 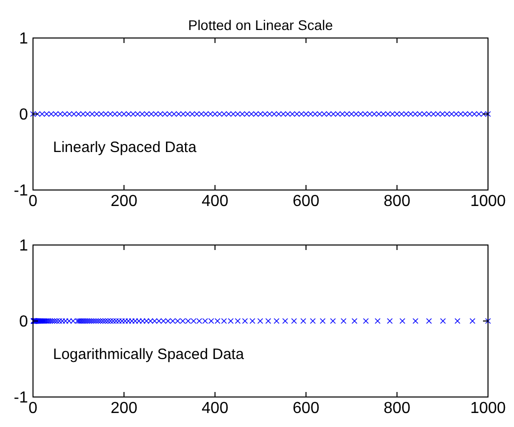 What do you see at coordinates (125, 147) in the screenshot?
I see `annotation: Linearly Spaced Data` at bounding box center [125, 147].